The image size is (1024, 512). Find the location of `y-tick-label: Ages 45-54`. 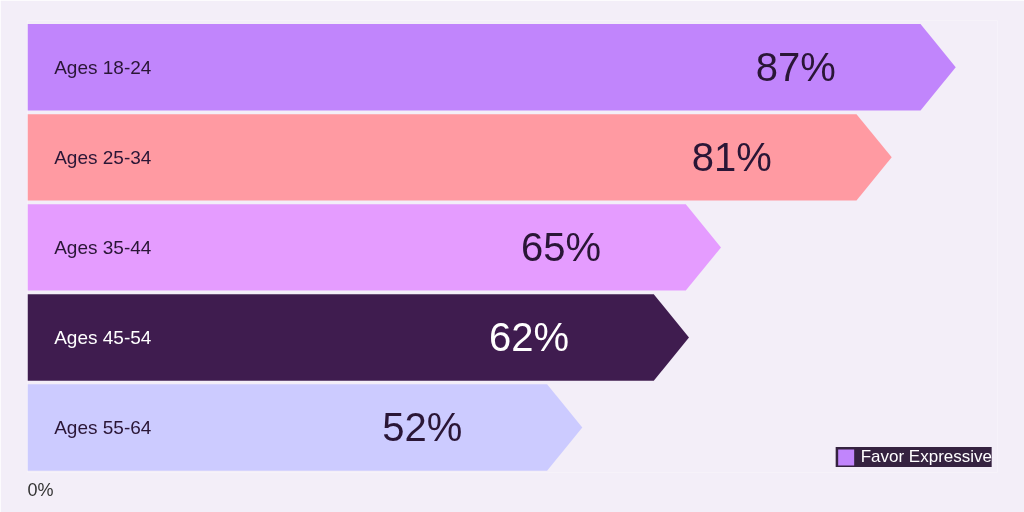

y-tick-label: Ages 45-54 is located at coordinates (103, 337).